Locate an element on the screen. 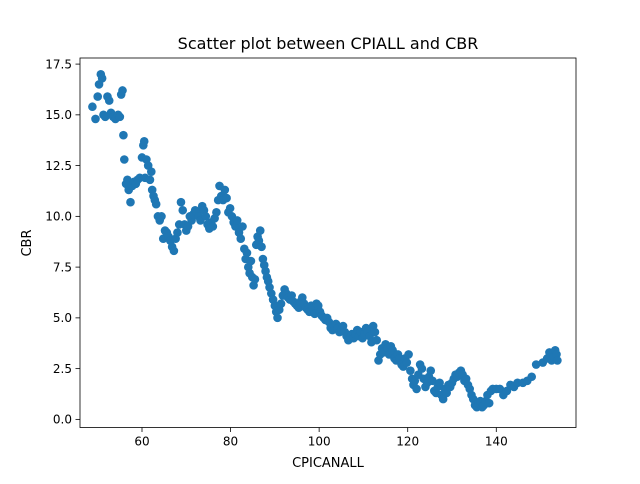  y-tick-label: 7.5 is located at coordinates (62, 267).